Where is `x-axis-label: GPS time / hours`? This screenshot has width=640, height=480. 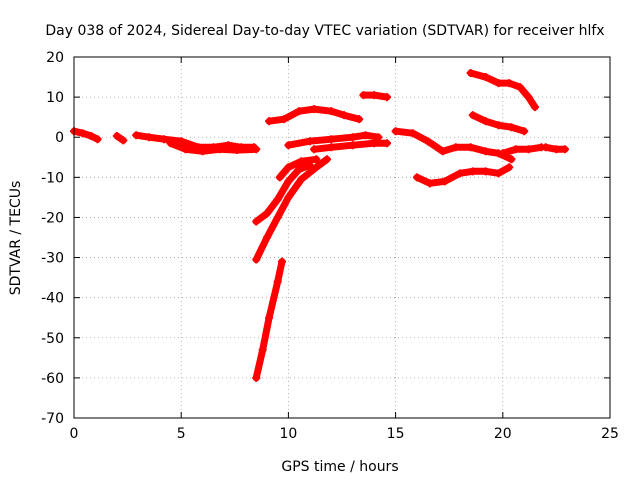
x-axis-label: GPS time / hours is located at coordinates (339, 467).